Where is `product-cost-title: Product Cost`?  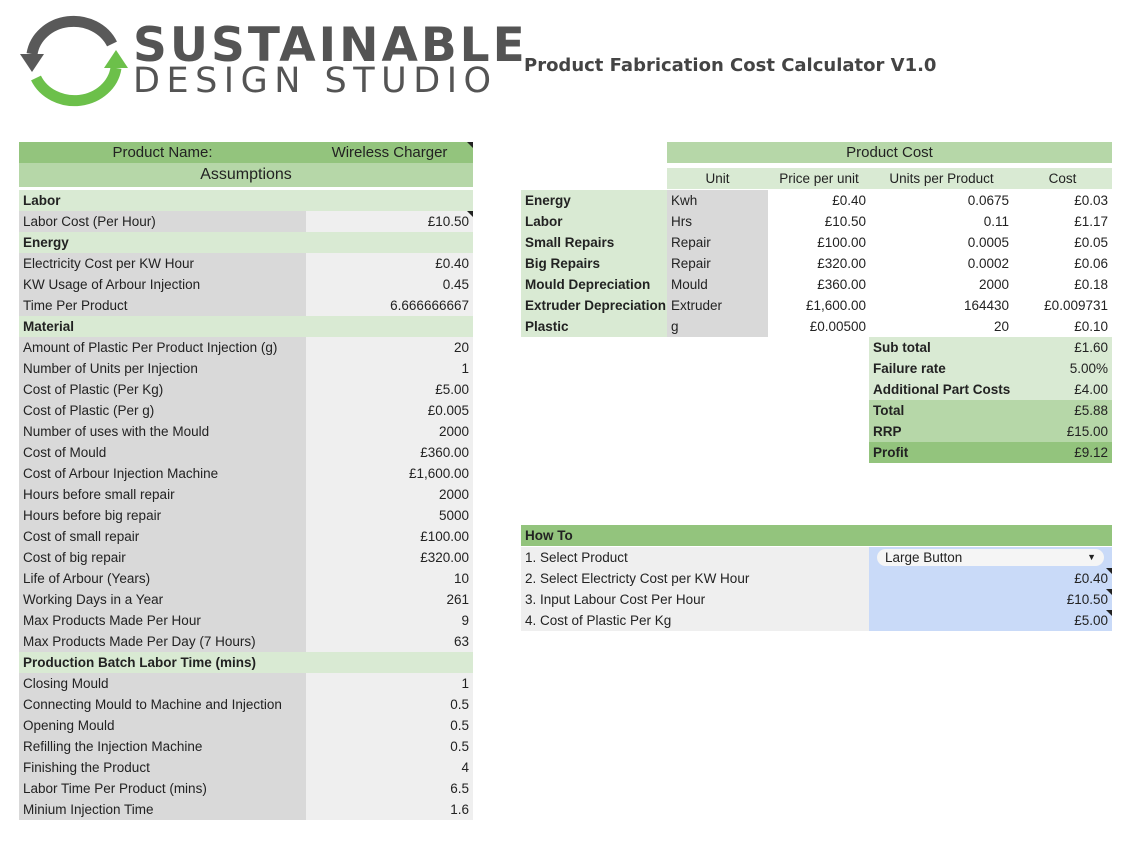
product-cost-title: Product Cost is located at coordinates (889, 152).